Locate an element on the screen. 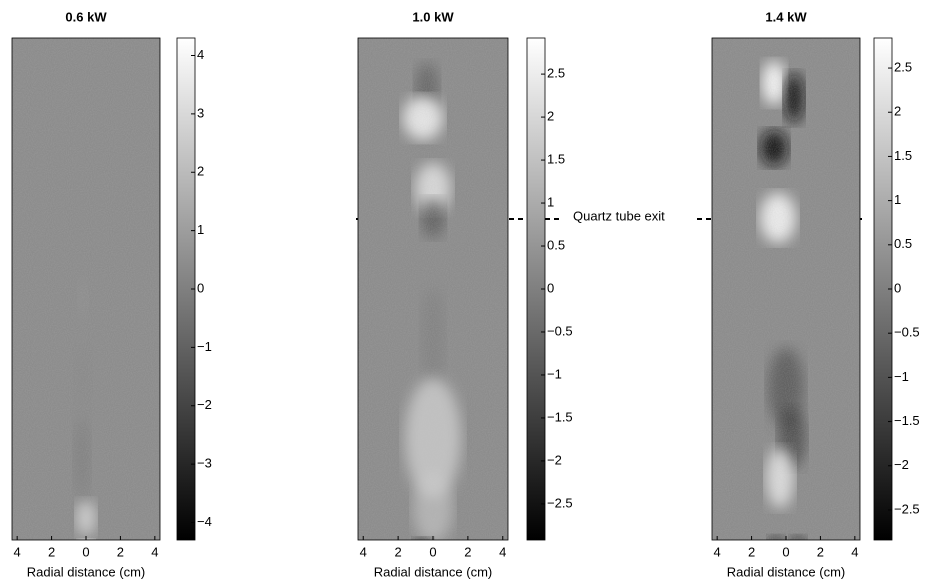 Image resolution: width=931 pixels, height=588 pixels. panel-title: 1.0 kW is located at coordinates (433, 16).